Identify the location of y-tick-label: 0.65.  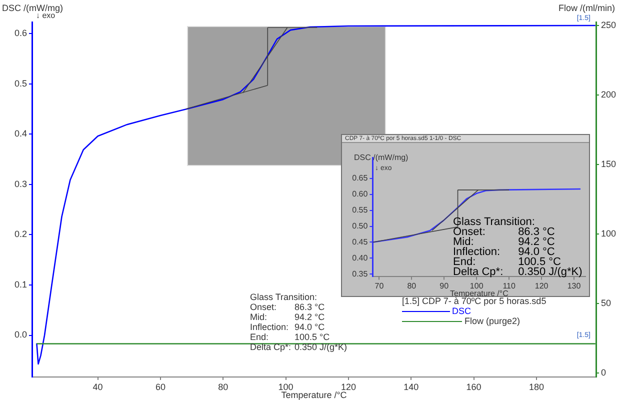
(360, 178).